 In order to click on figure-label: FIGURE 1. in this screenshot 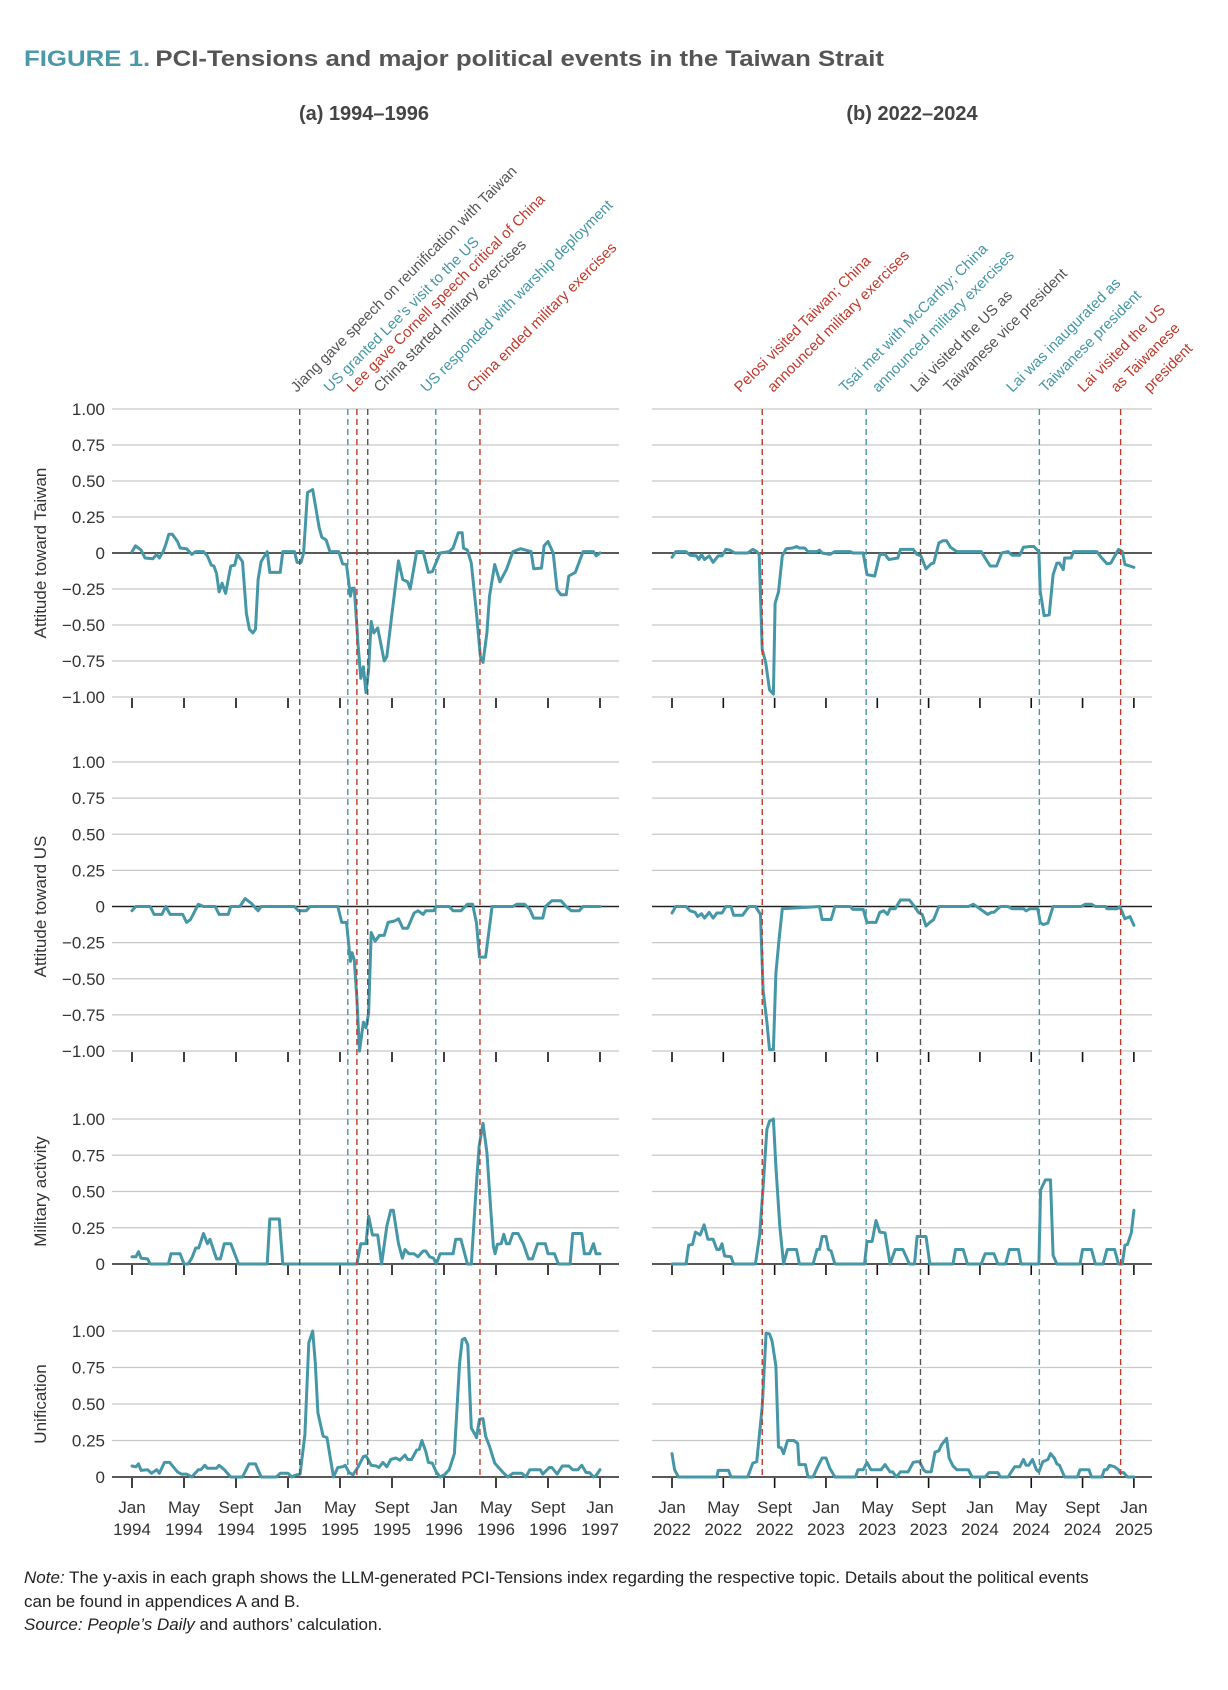, I will do `click(87, 58)`.